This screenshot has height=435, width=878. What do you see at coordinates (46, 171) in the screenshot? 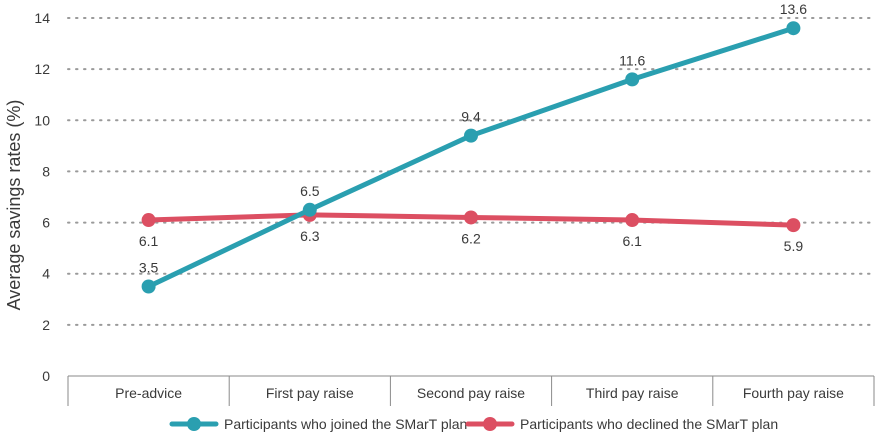
I see `y-tick-label: 8` at bounding box center [46, 171].